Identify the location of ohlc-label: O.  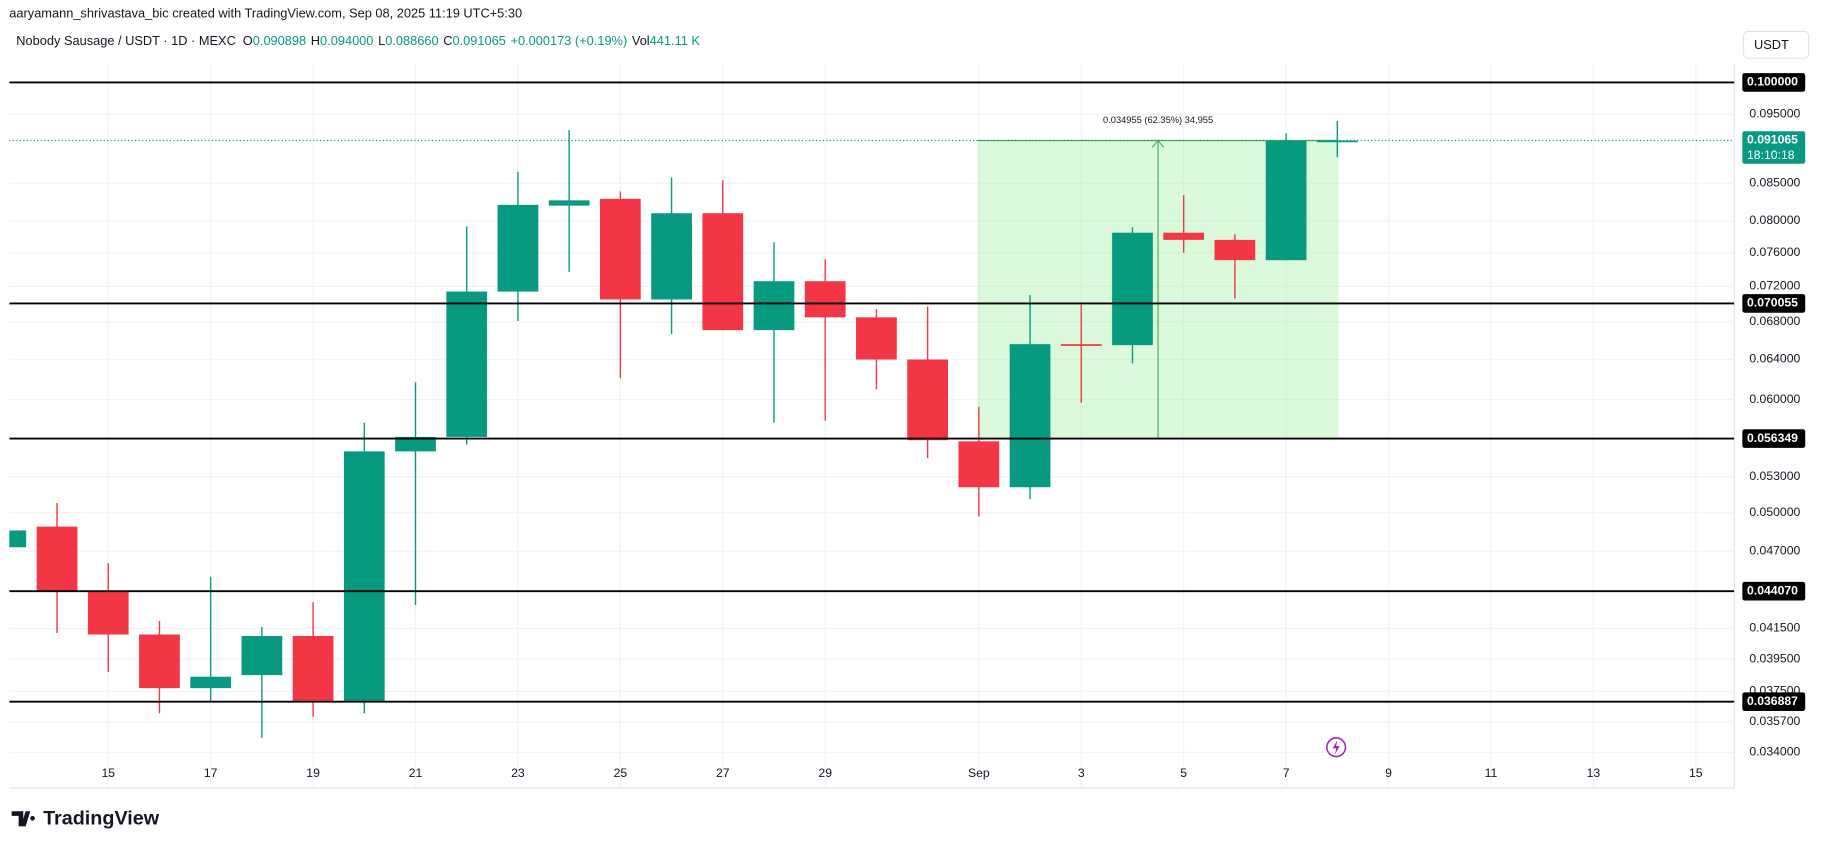
(248, 40).